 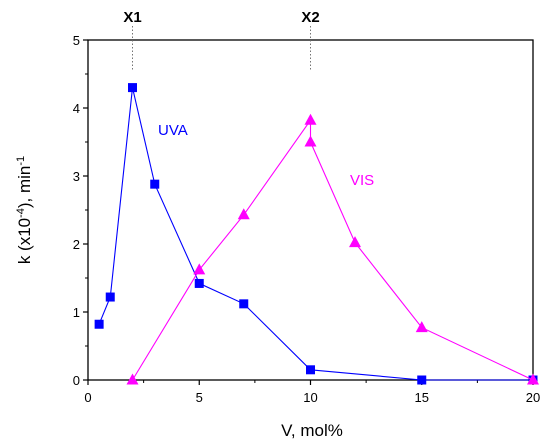 What do you see at coordinates (24, 241) in the screenshot?
I see `y-axis-title-main: k (x10` at bounding box center [24, 241].